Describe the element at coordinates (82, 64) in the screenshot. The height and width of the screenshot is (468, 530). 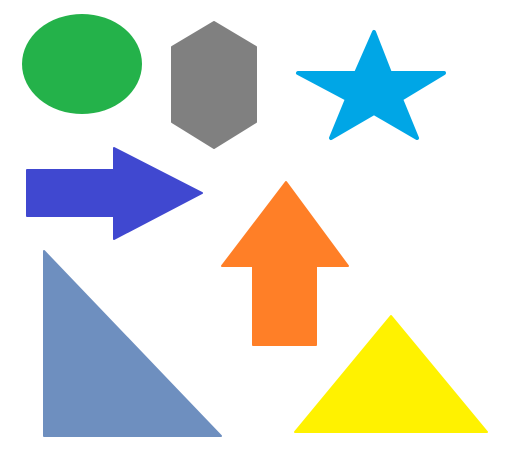
I see `green-ellipse` at that location.